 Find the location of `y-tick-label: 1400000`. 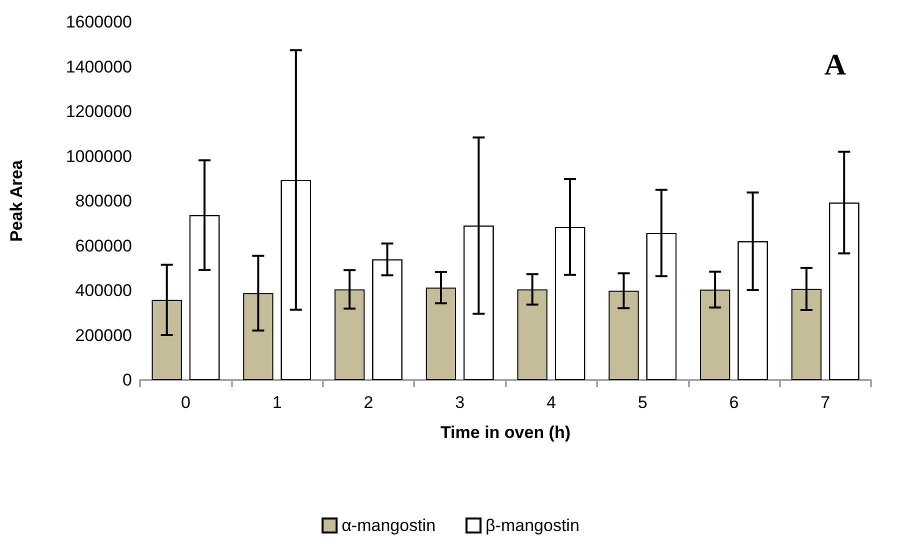

y-tick-label: 1400000 is located at coordinates (99, 66).